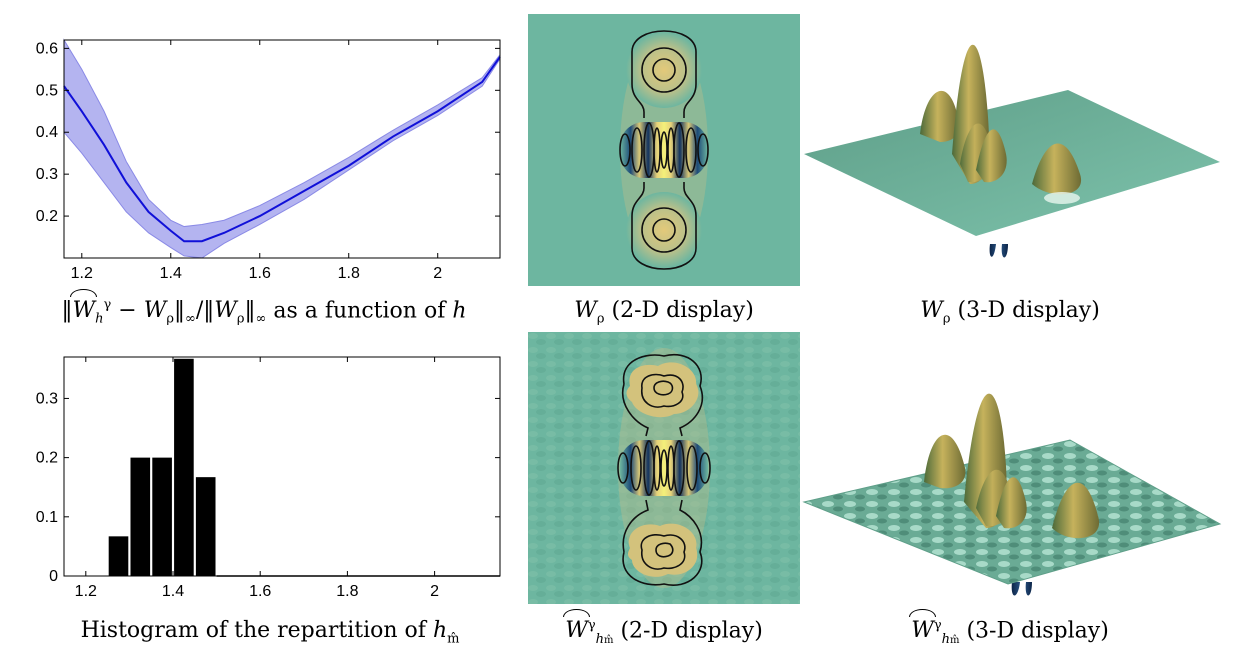 The height and width of the screenshot is (661, 1235). What do you see at coordinates (270, 632) in the screenshot?
I see `histogram-caption: Histogram of the repartition of hm̂` at bounding box center [270, 632].